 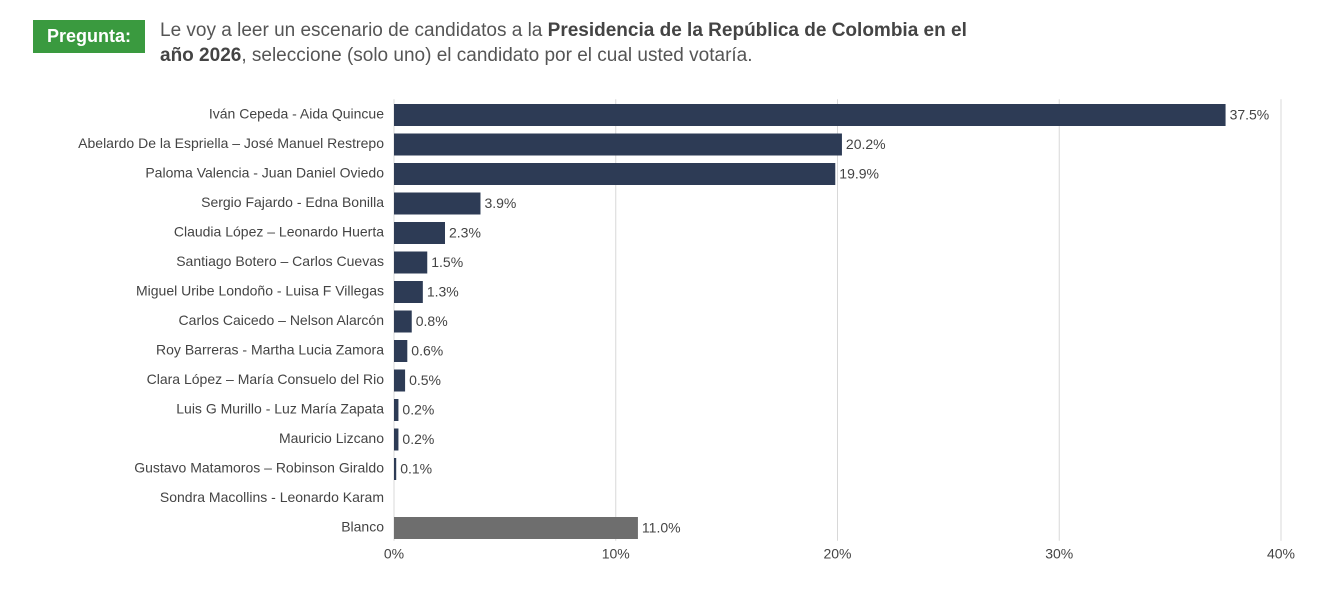 What do you see at coordinates (362, 527) in the screenshot?
I see `y-tick-label: Blanco` at bounding box center [362, 527].